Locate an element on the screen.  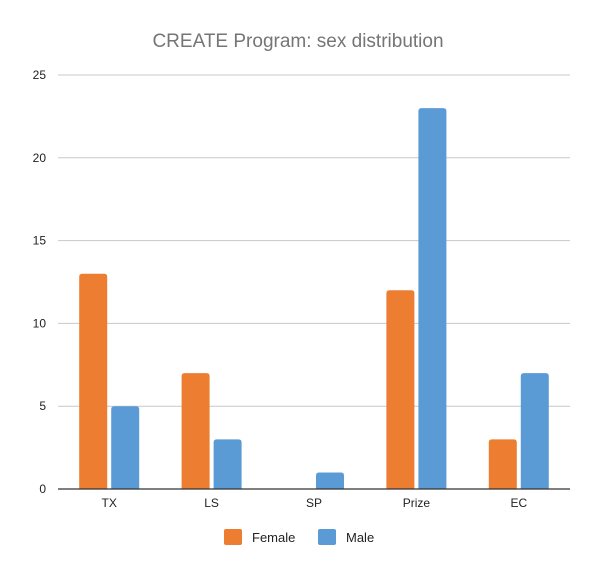
y-tick-label: 15 is located at coordinates (40, 241).